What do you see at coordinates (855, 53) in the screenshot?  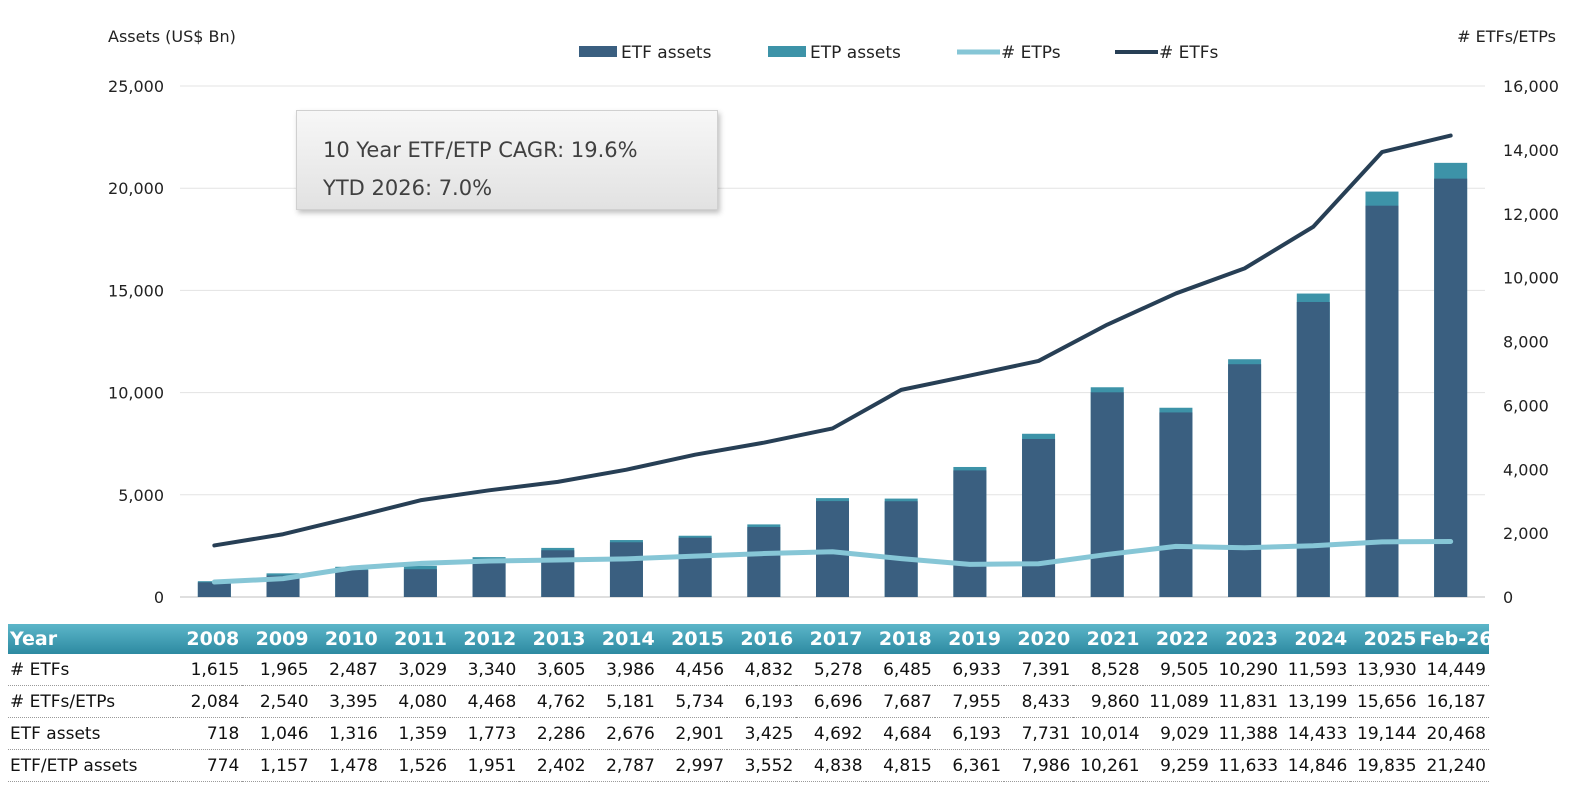 I see `legend-label-etp-assets: ETP assets` at bounding box center [855, 53].